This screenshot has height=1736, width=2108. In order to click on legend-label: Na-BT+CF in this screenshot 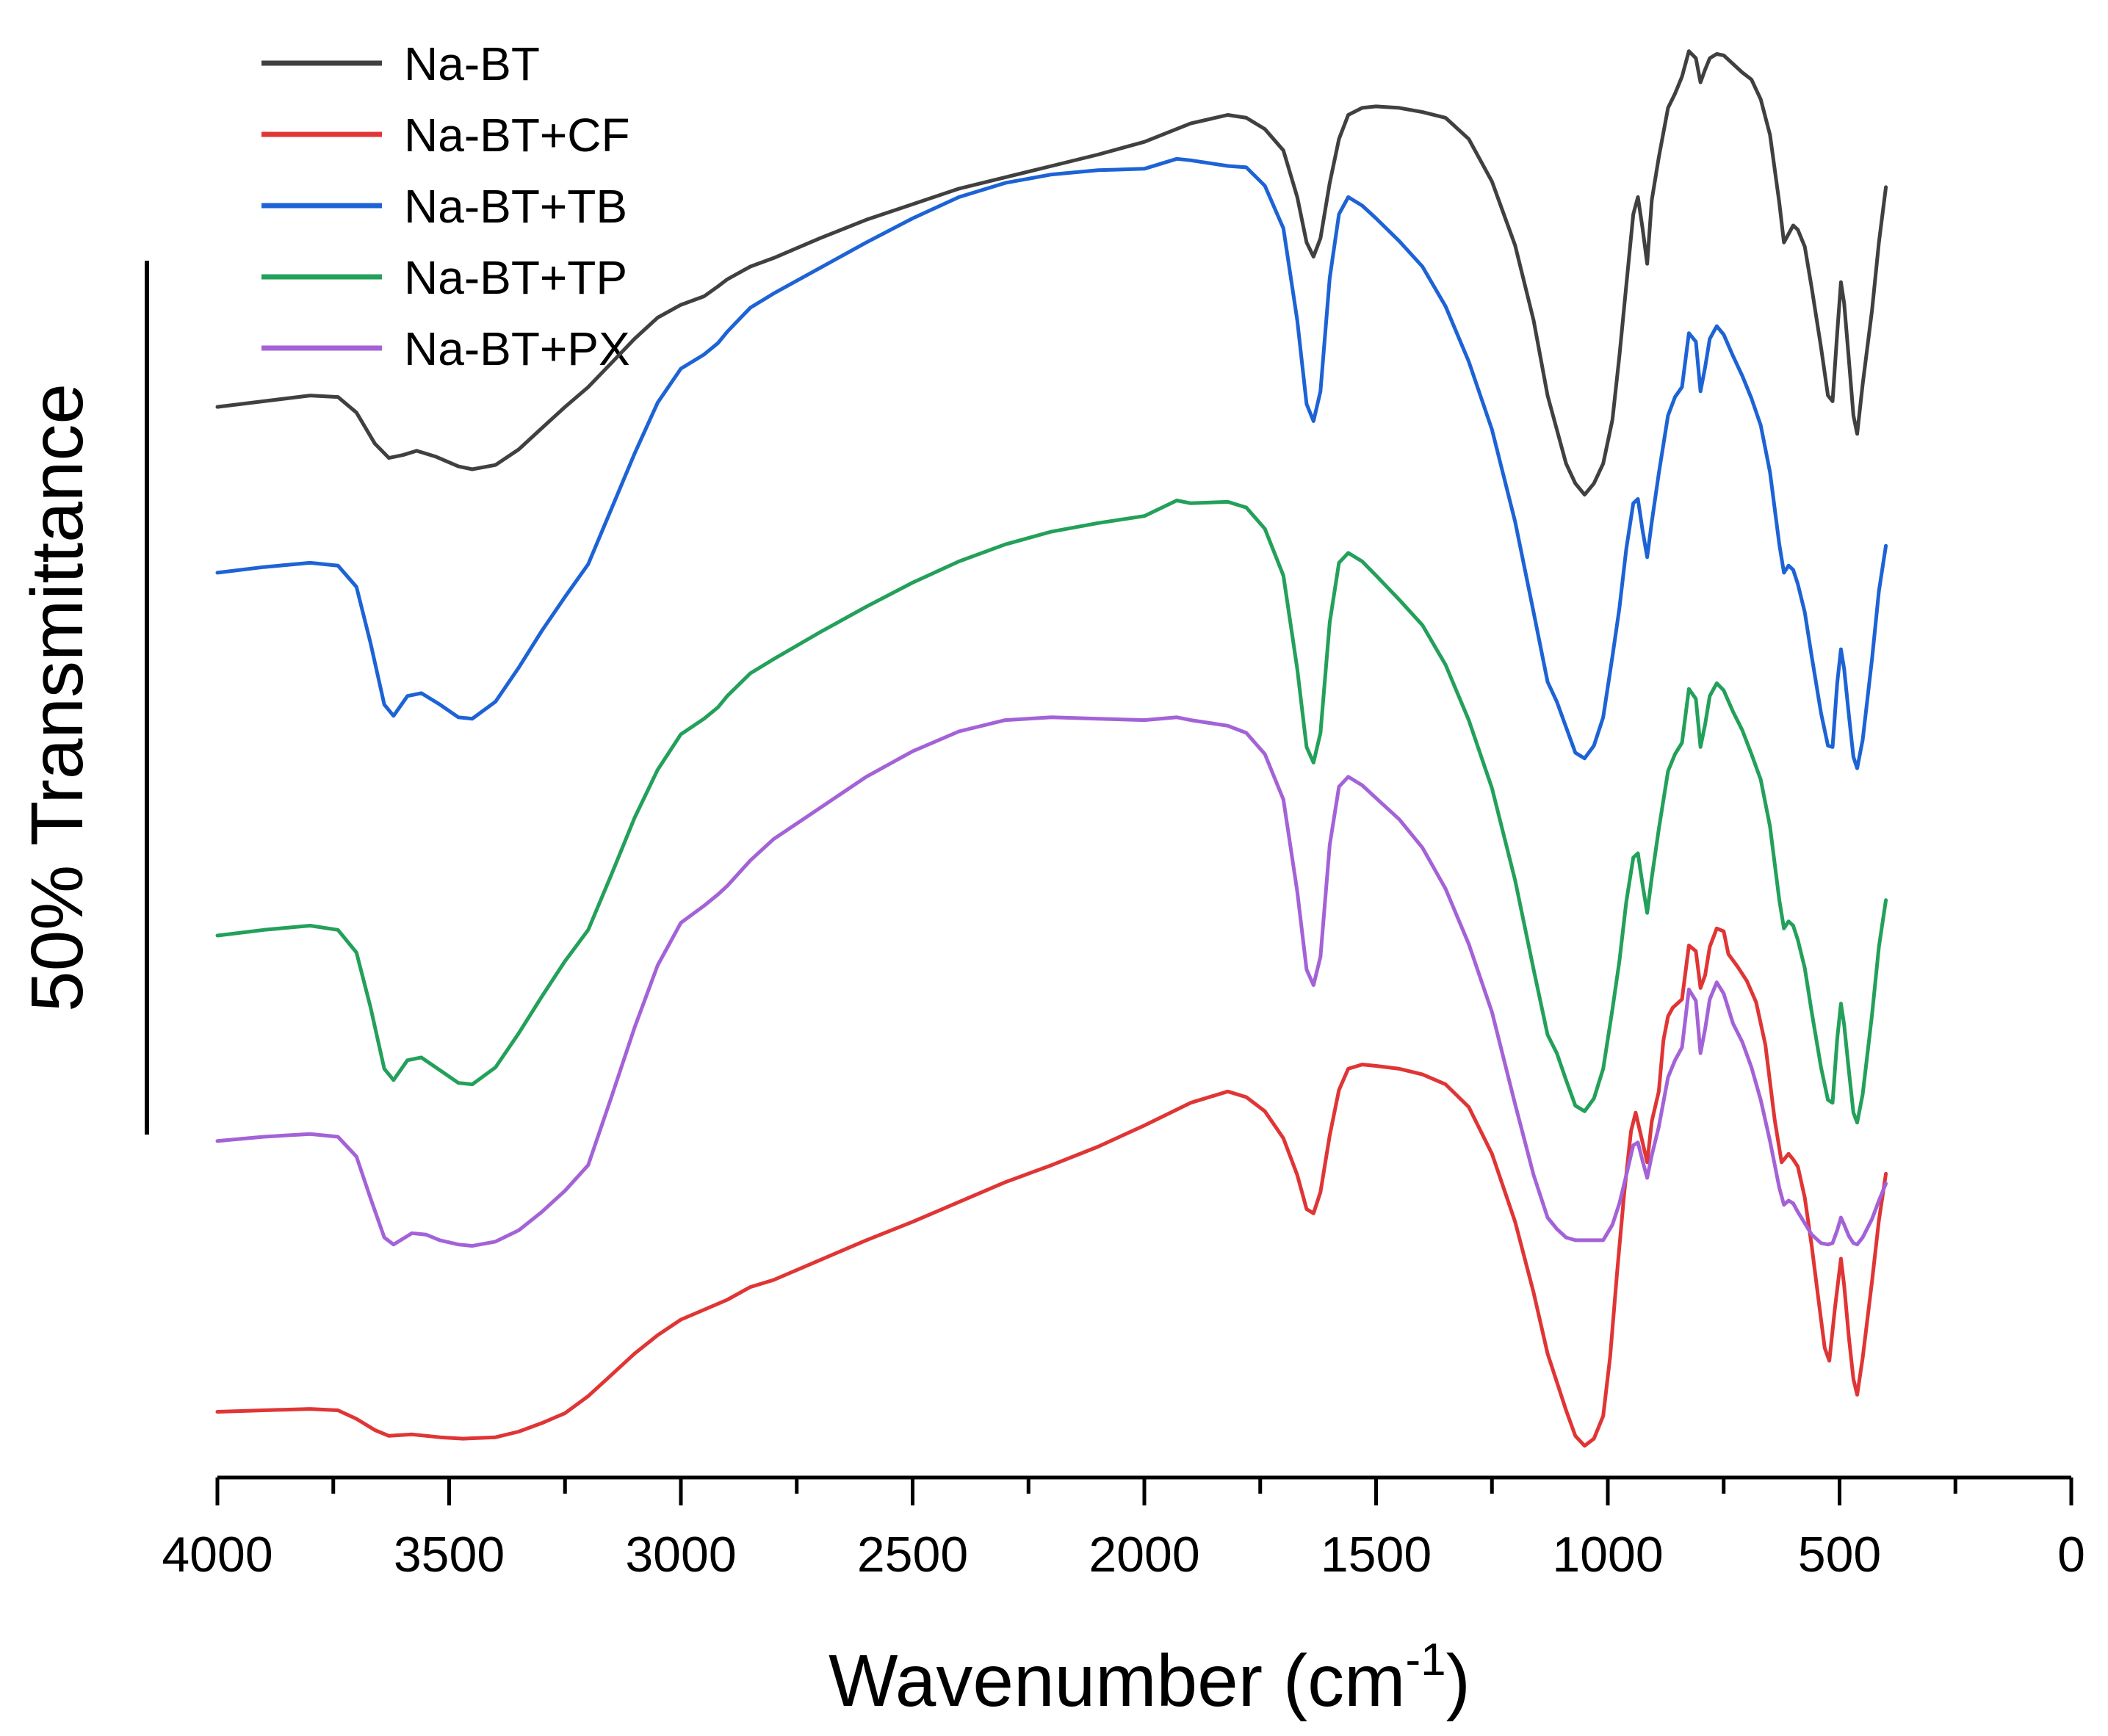, I will do `click(517, 135)`.